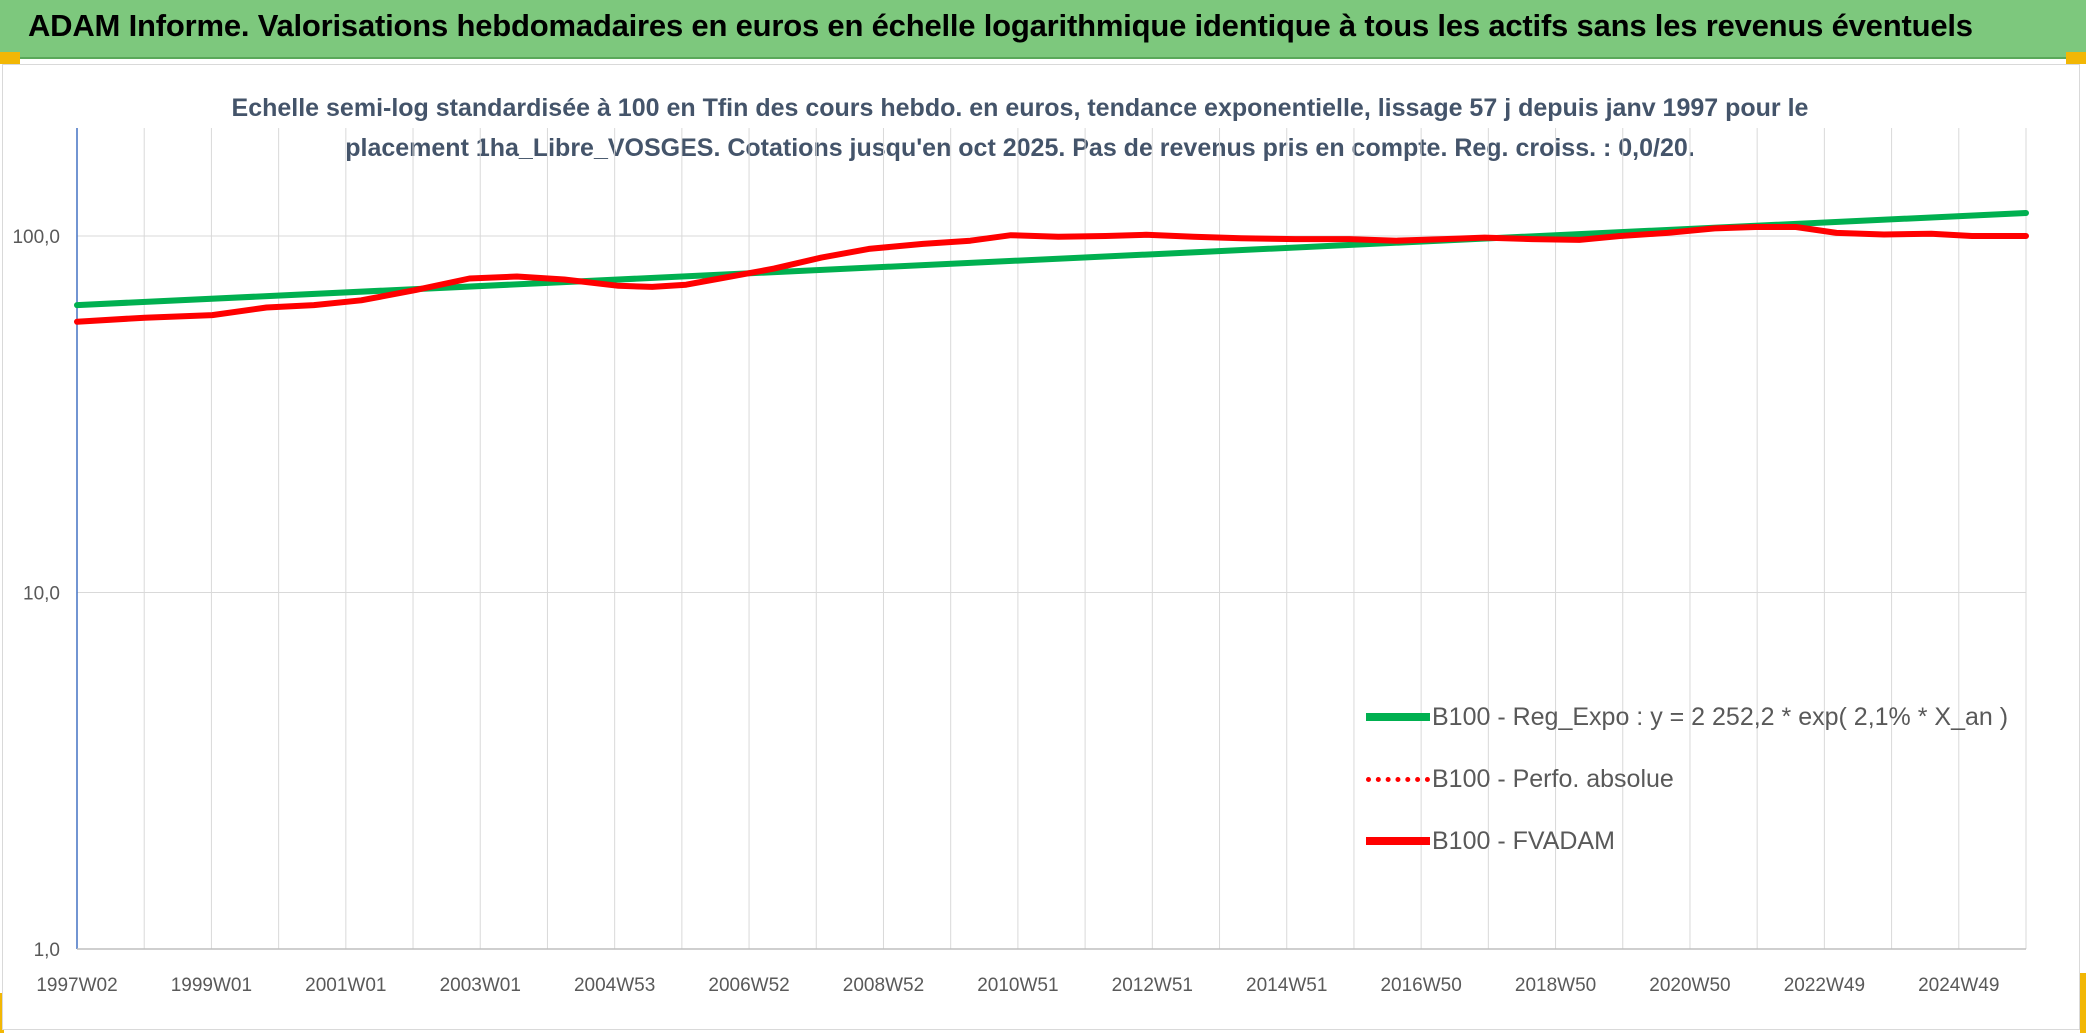 This screenshot has height=1033, width=2086. Describe the element at coordinates (1286, 985) in the screenshot. I see `x-tick-label: 2014W51` at that location.